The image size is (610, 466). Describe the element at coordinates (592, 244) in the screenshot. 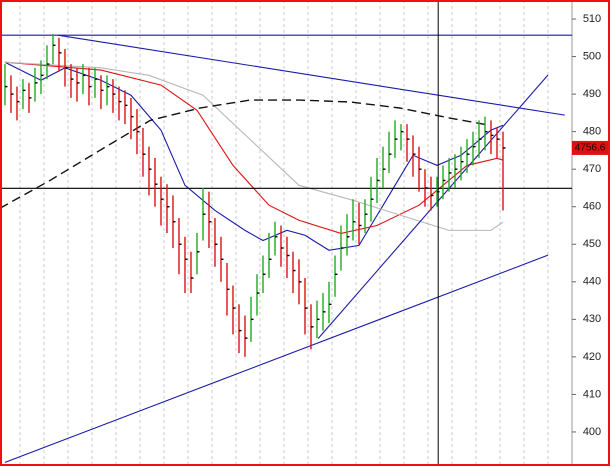

I see `y-tick-label: 450` at that location.